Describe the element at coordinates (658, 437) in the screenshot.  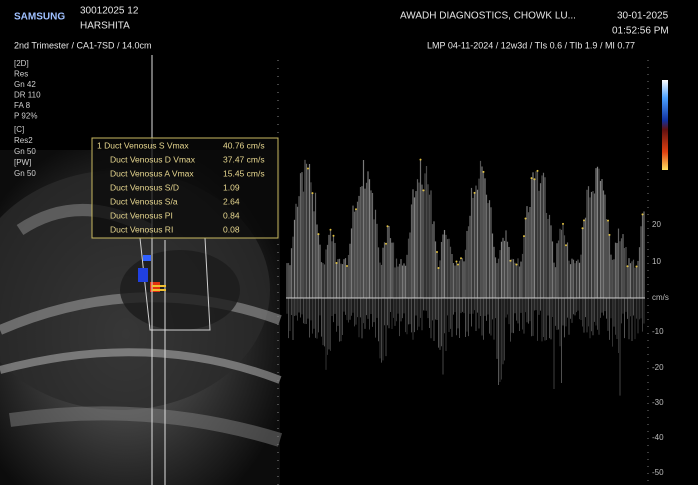
I see `scale-label: -40` at that location.